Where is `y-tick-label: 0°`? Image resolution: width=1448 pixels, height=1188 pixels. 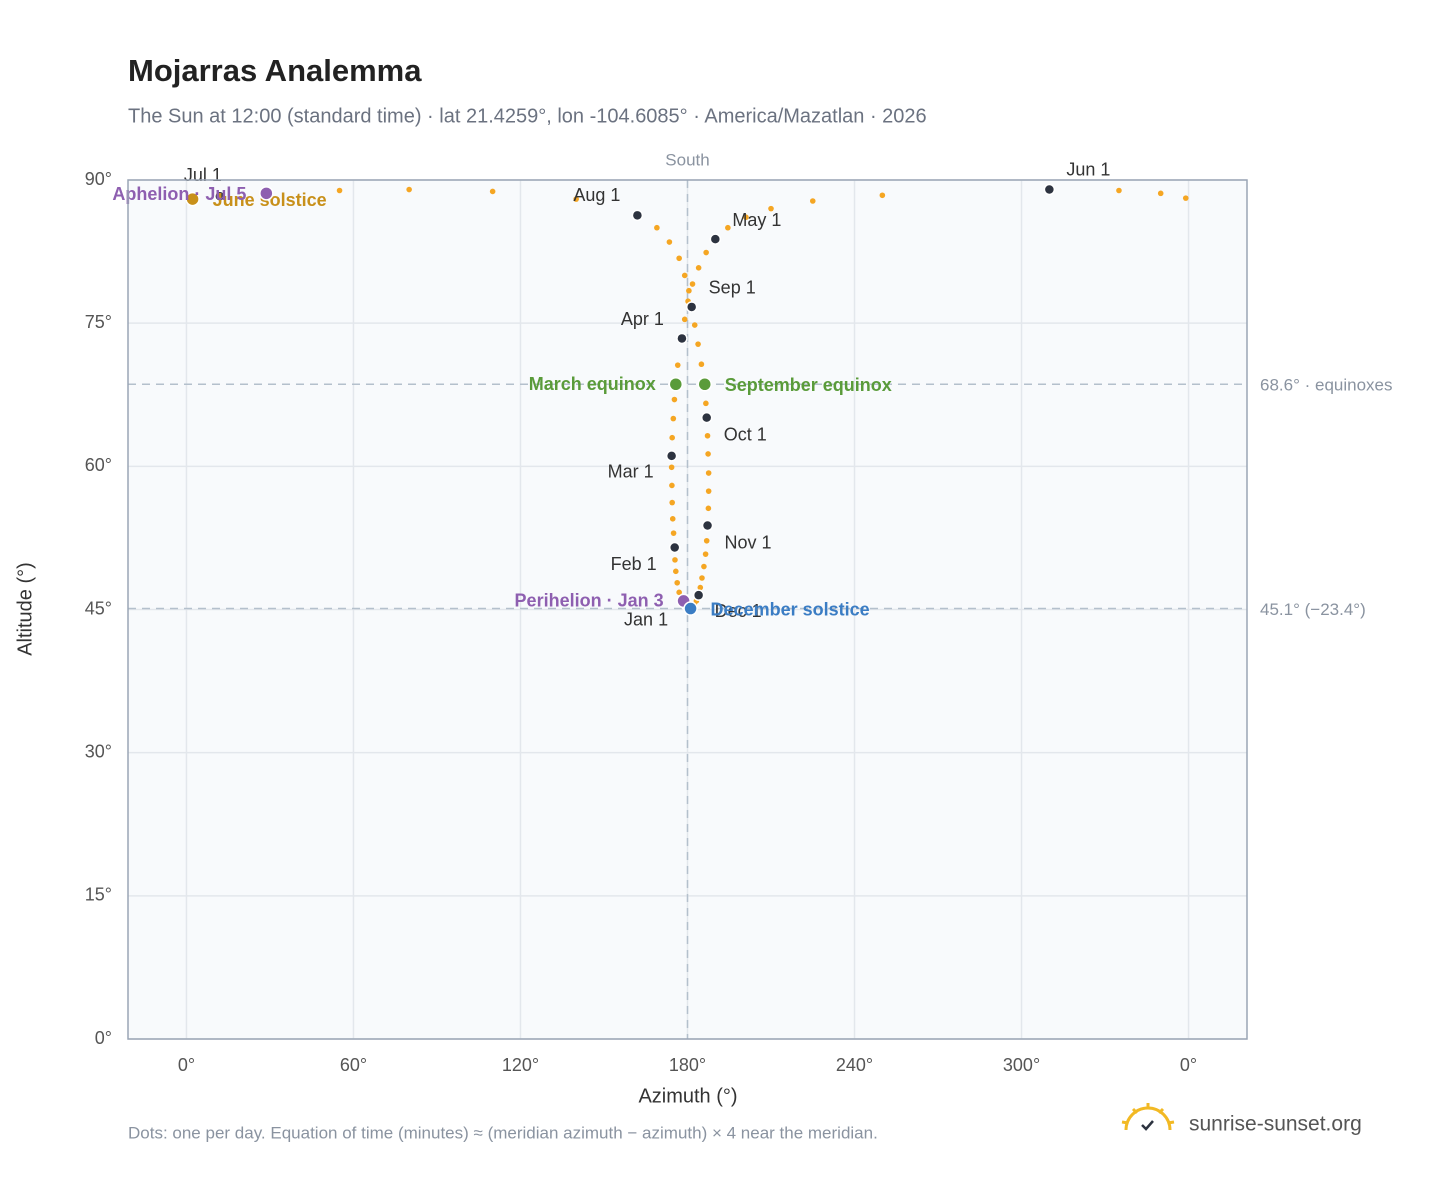
y-tick-label: 0° is located at coordinates (103, 1038).